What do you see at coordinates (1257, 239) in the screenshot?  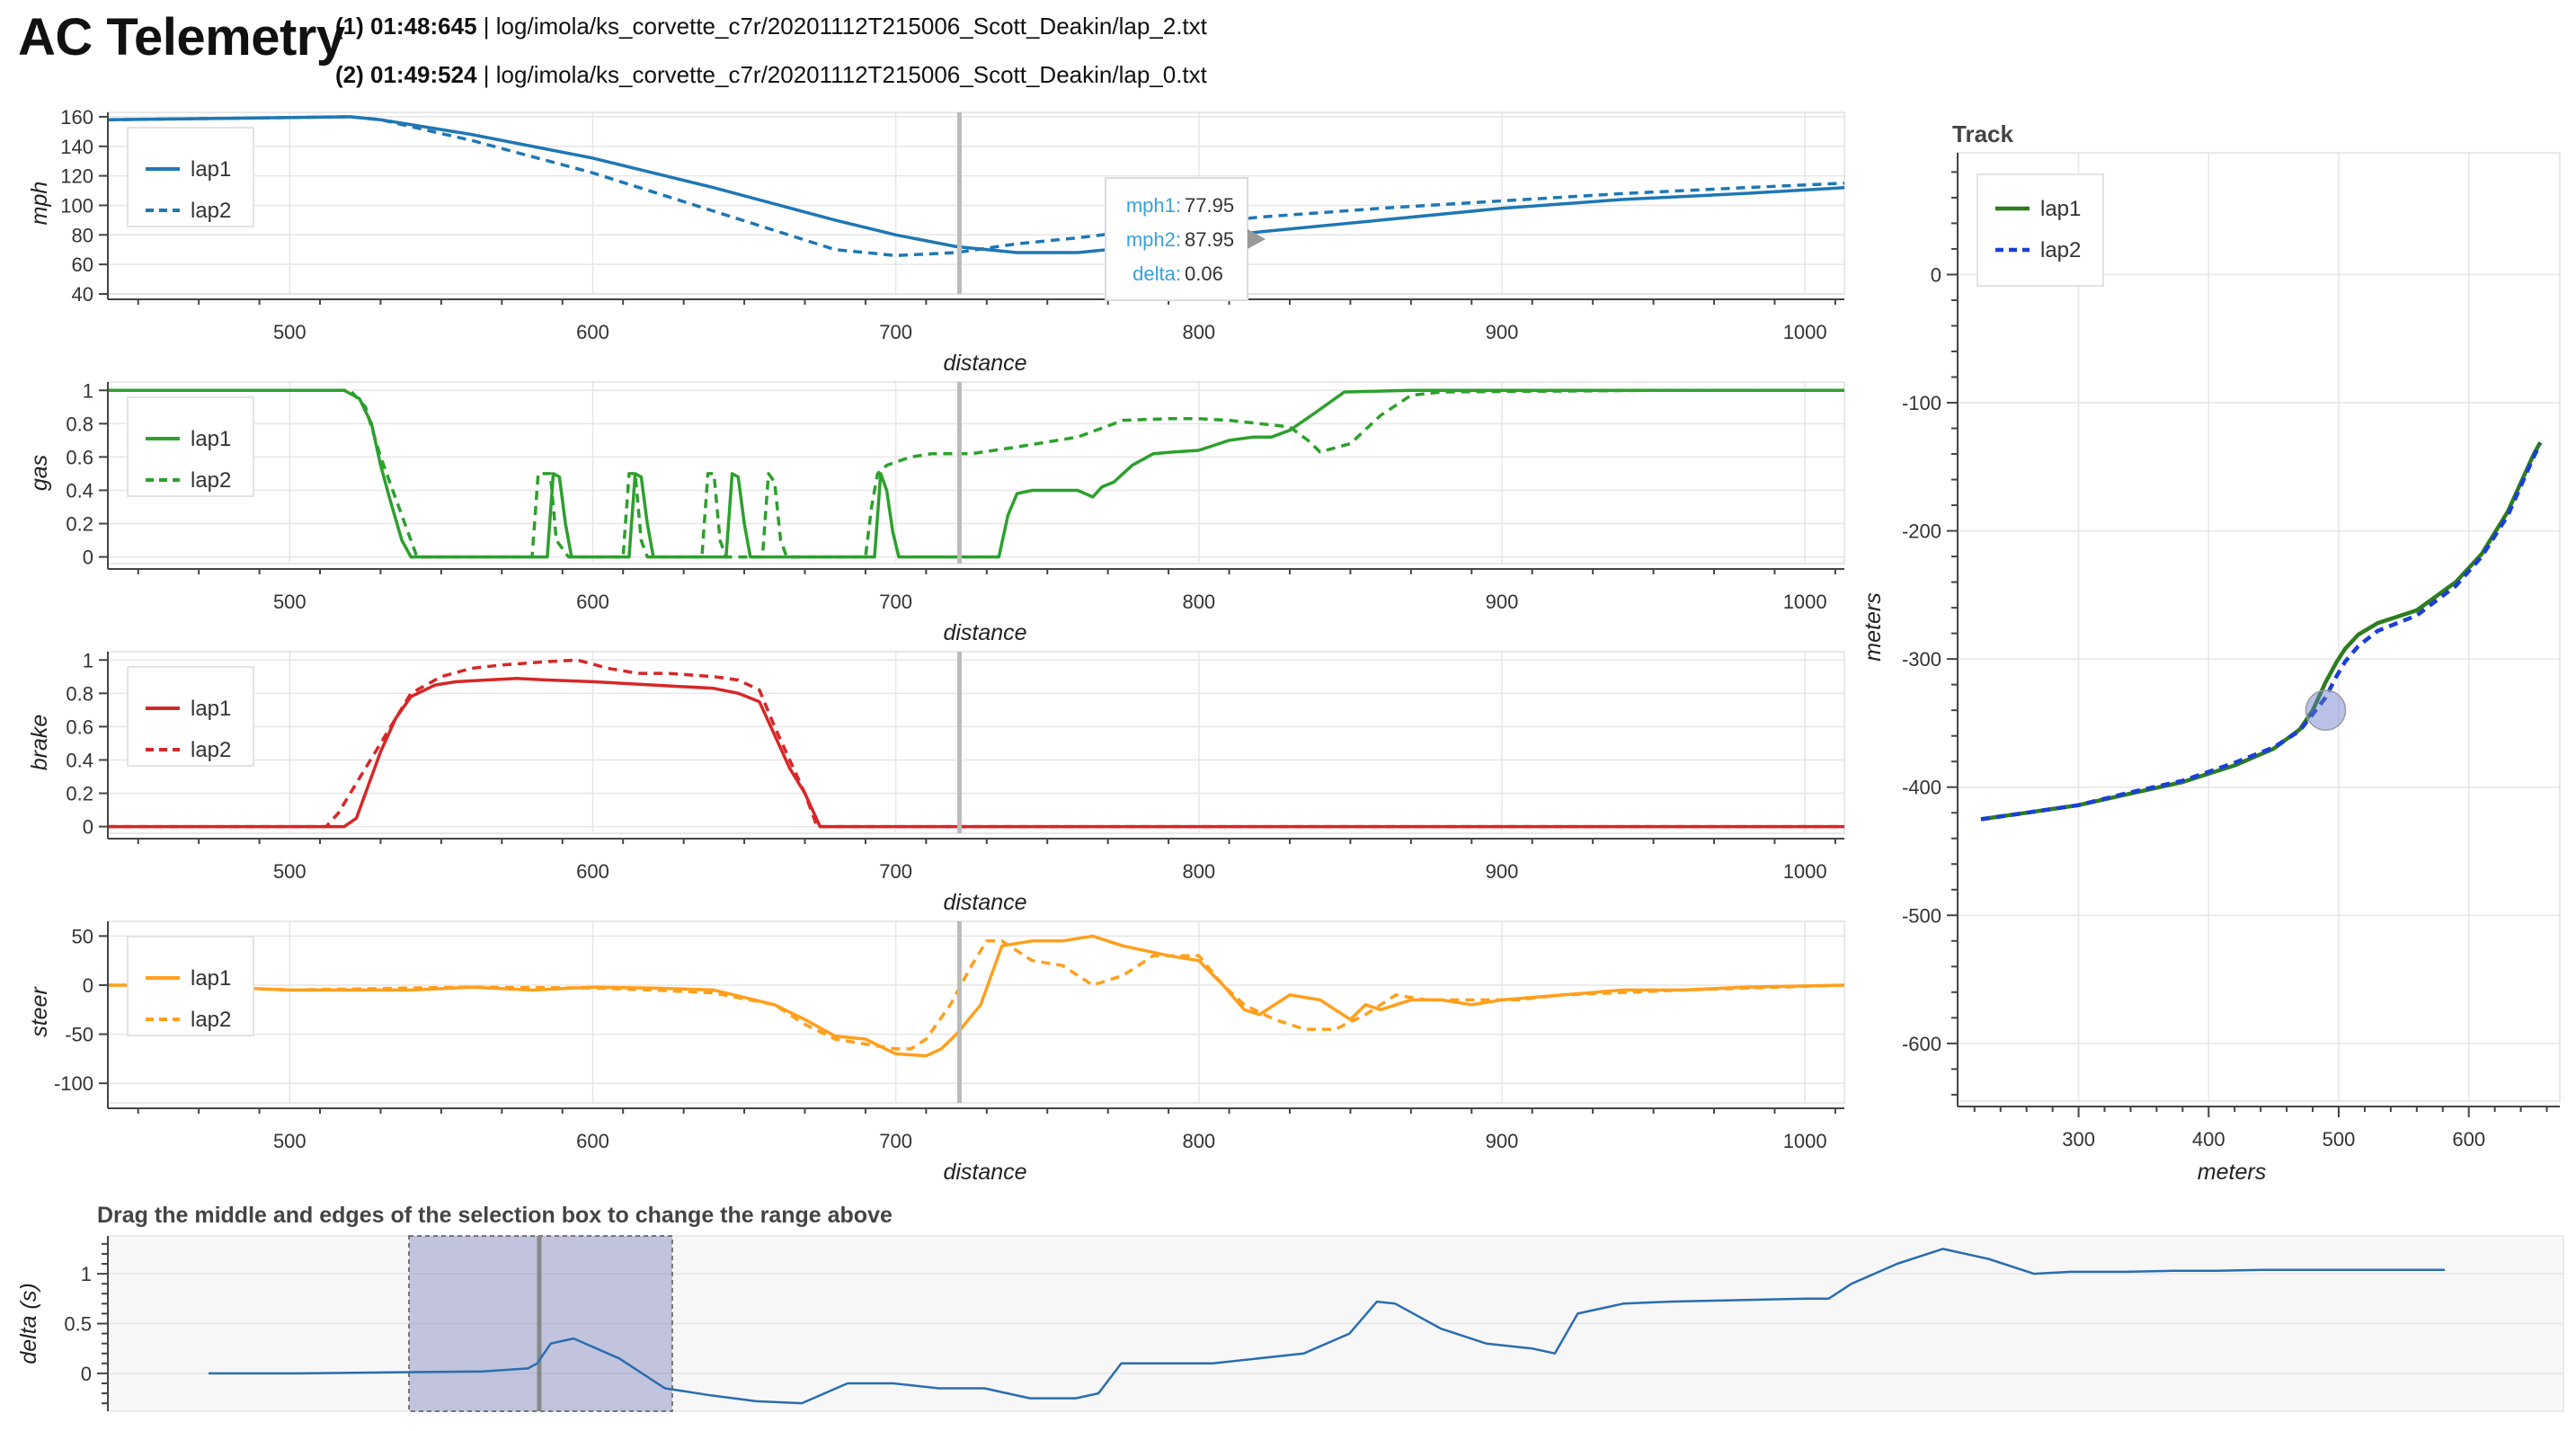 I see `tooltip-pointer` at bounding box center [1257, 239].